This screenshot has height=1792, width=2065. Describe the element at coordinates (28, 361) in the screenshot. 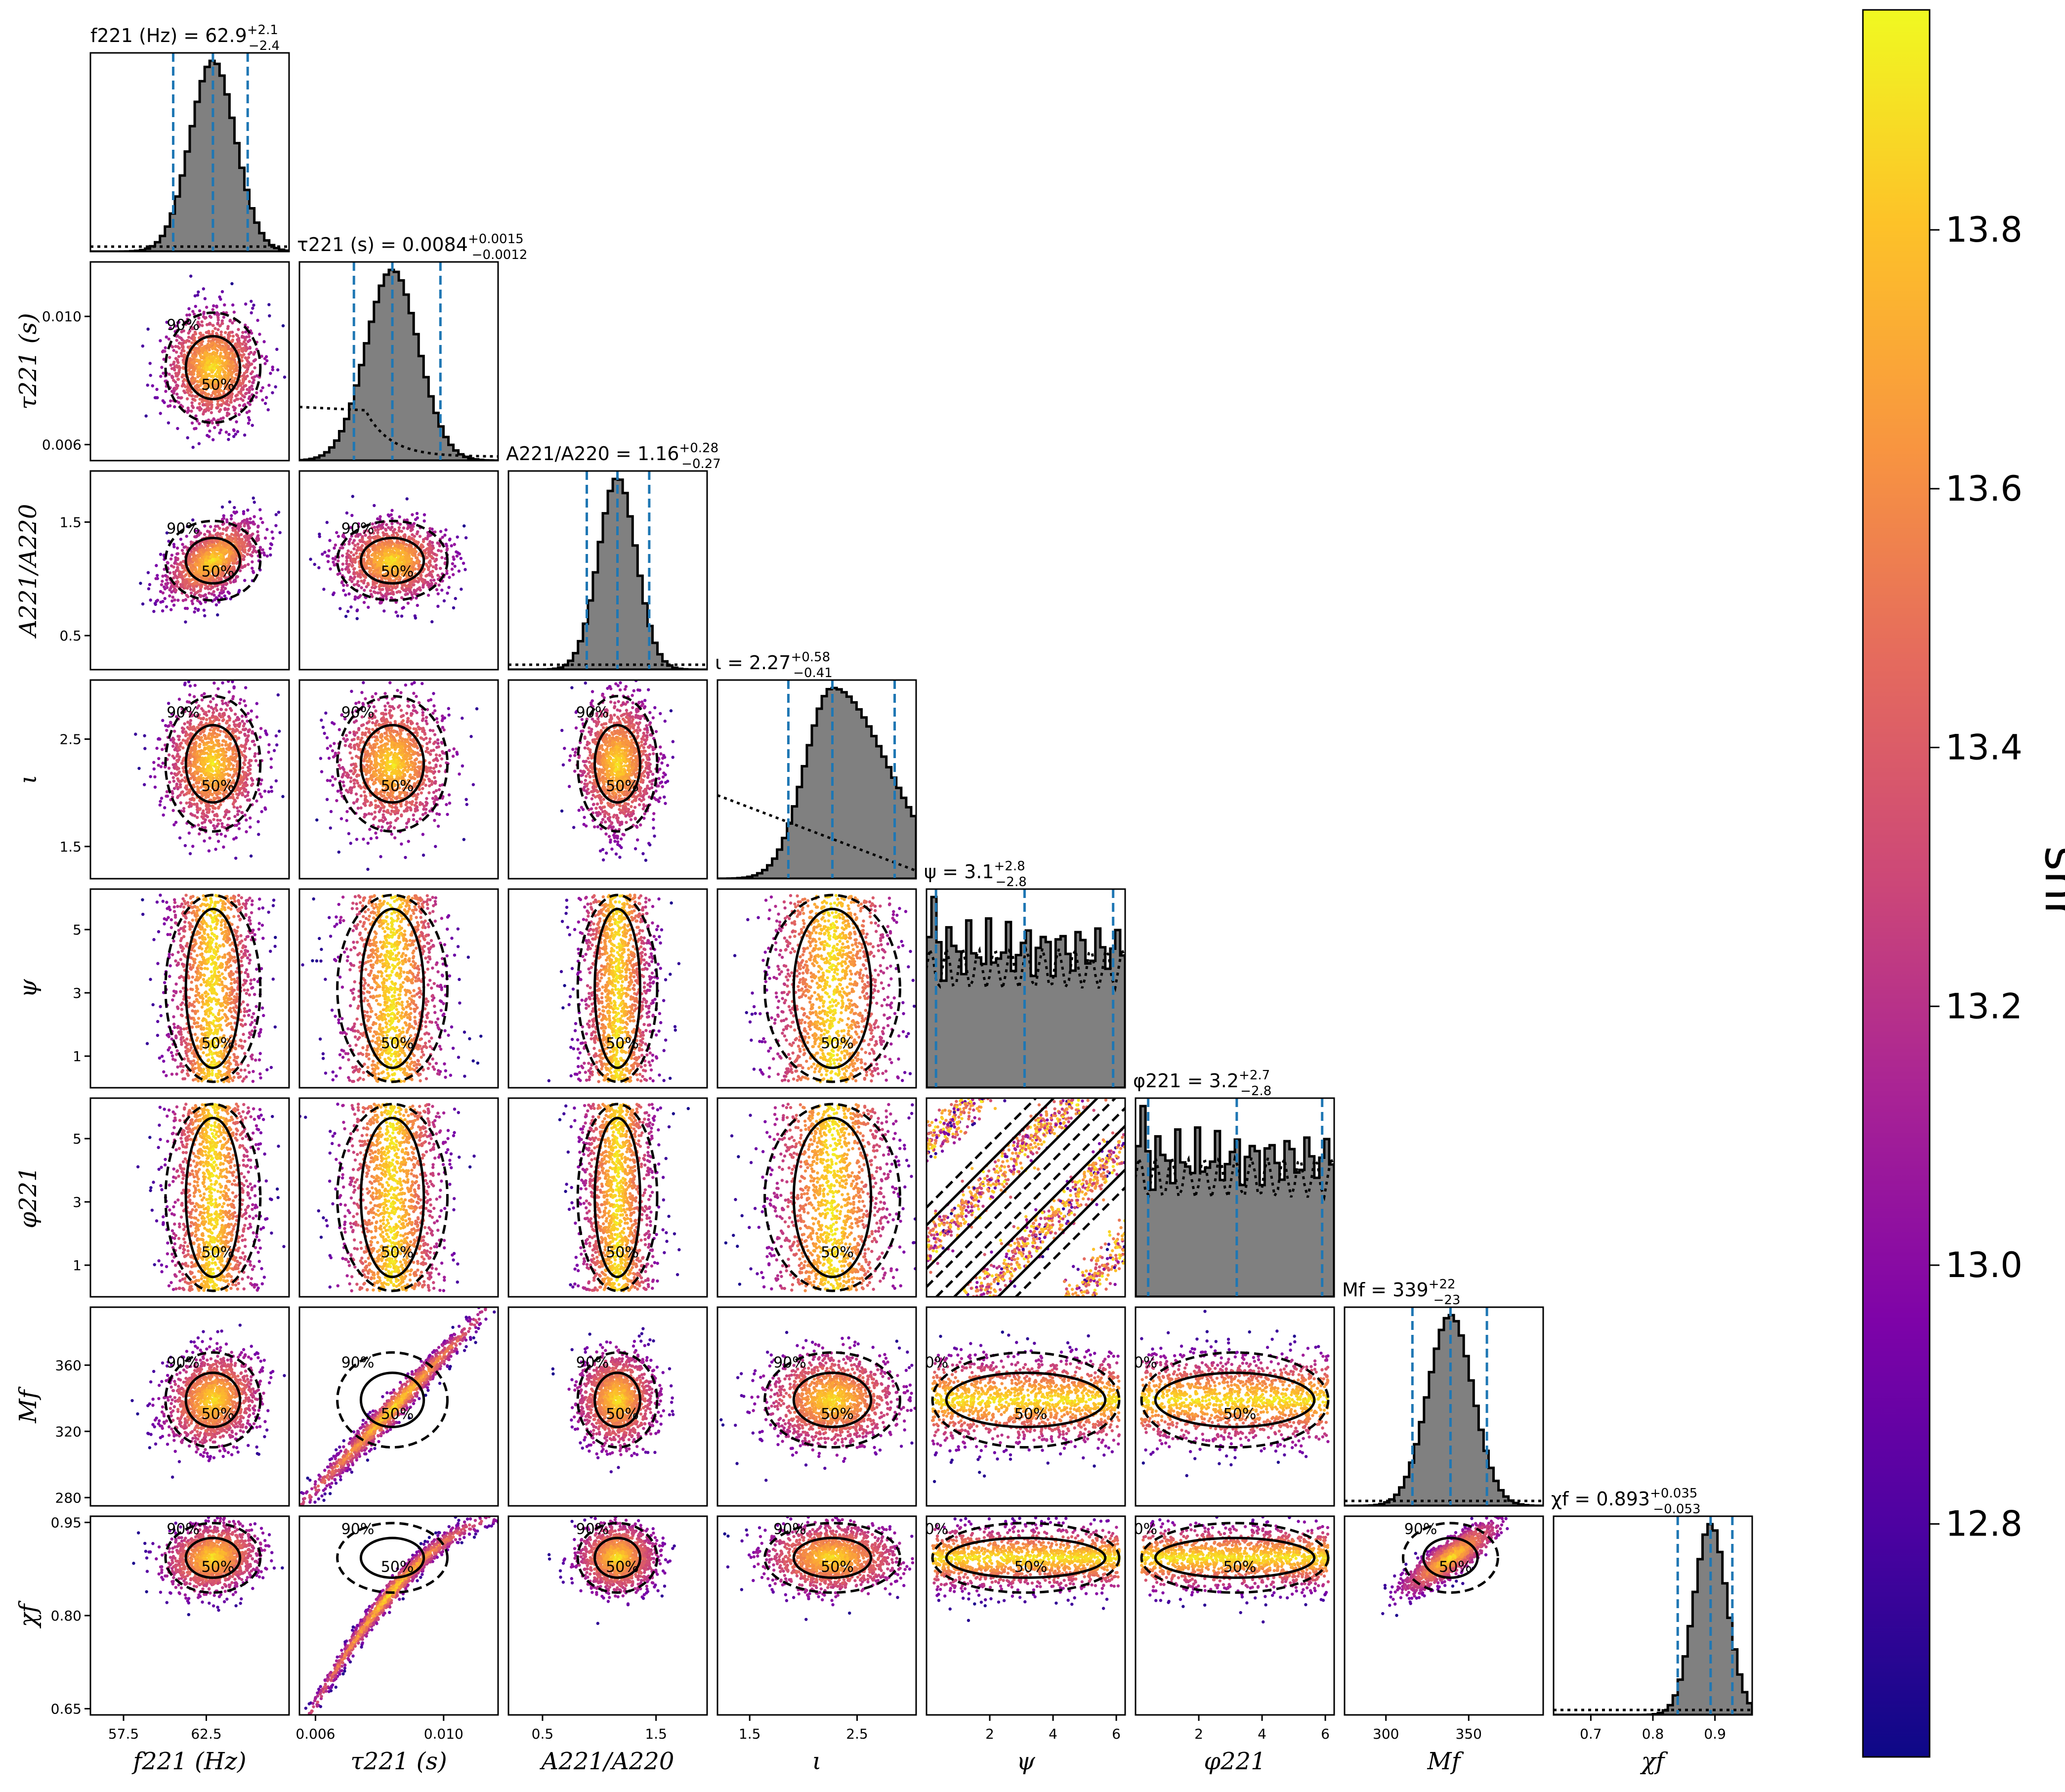

I see `y-axis-label-tau221: τ221 (s)` at that location.